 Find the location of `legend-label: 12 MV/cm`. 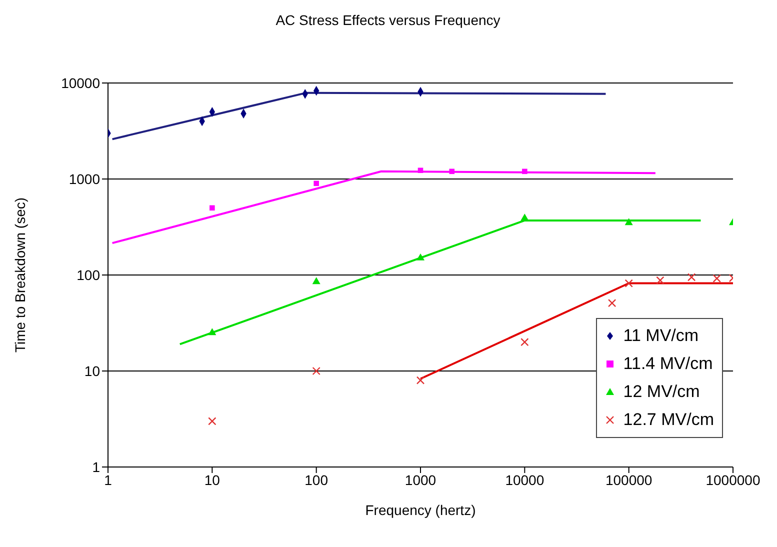

legend-label: 12 MV/cm is located at coordinates (661, 392).